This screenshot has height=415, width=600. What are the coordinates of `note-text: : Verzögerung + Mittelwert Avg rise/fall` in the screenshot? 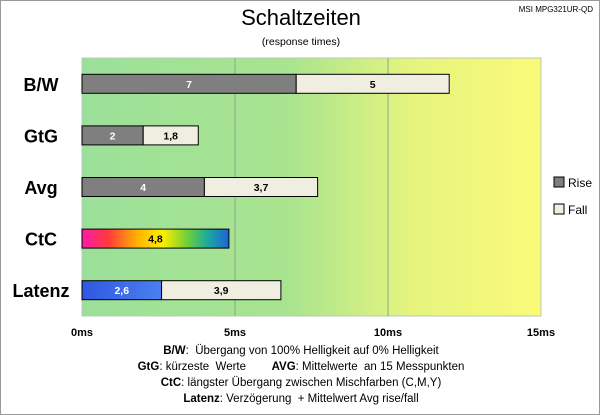 It's located at (319, 399).